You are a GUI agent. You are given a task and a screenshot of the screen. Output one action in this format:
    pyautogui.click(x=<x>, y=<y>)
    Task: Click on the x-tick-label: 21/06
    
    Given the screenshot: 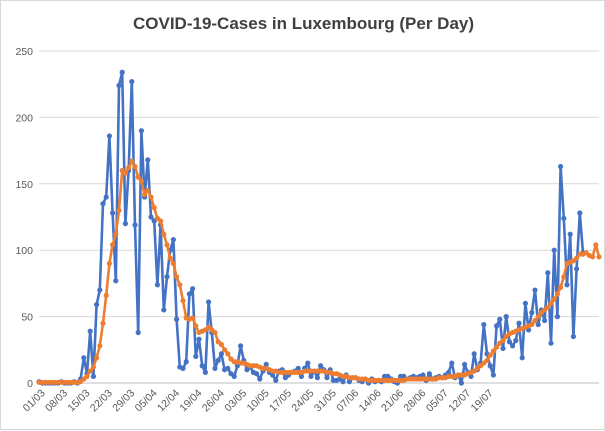 What is the action you would take?
    pyautogui.click(x=392, y=400)
    